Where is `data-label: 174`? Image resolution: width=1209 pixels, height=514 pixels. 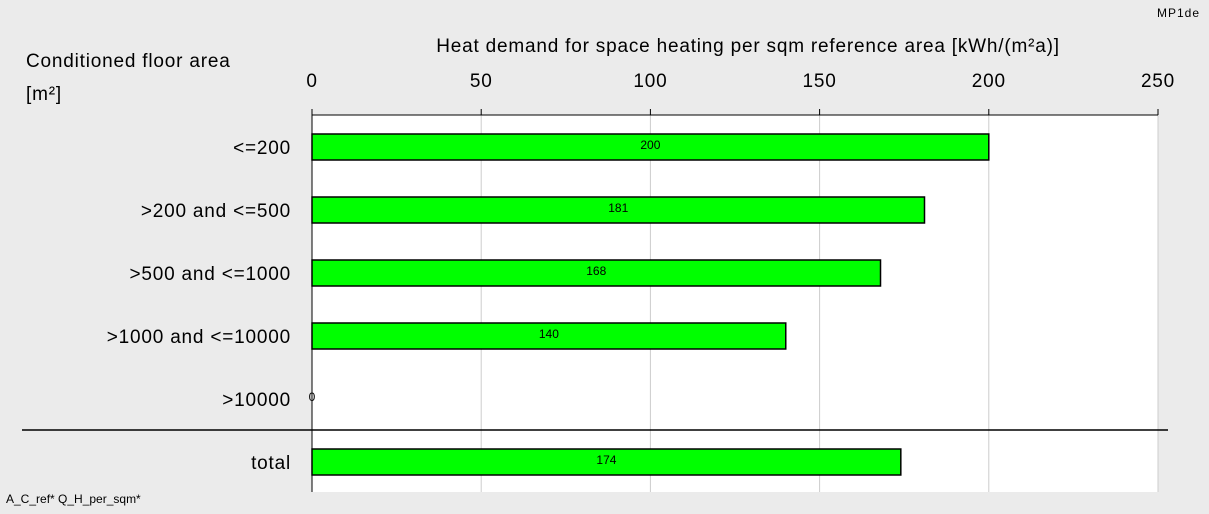
data-label: 174 is located at coordinates (606, 460).